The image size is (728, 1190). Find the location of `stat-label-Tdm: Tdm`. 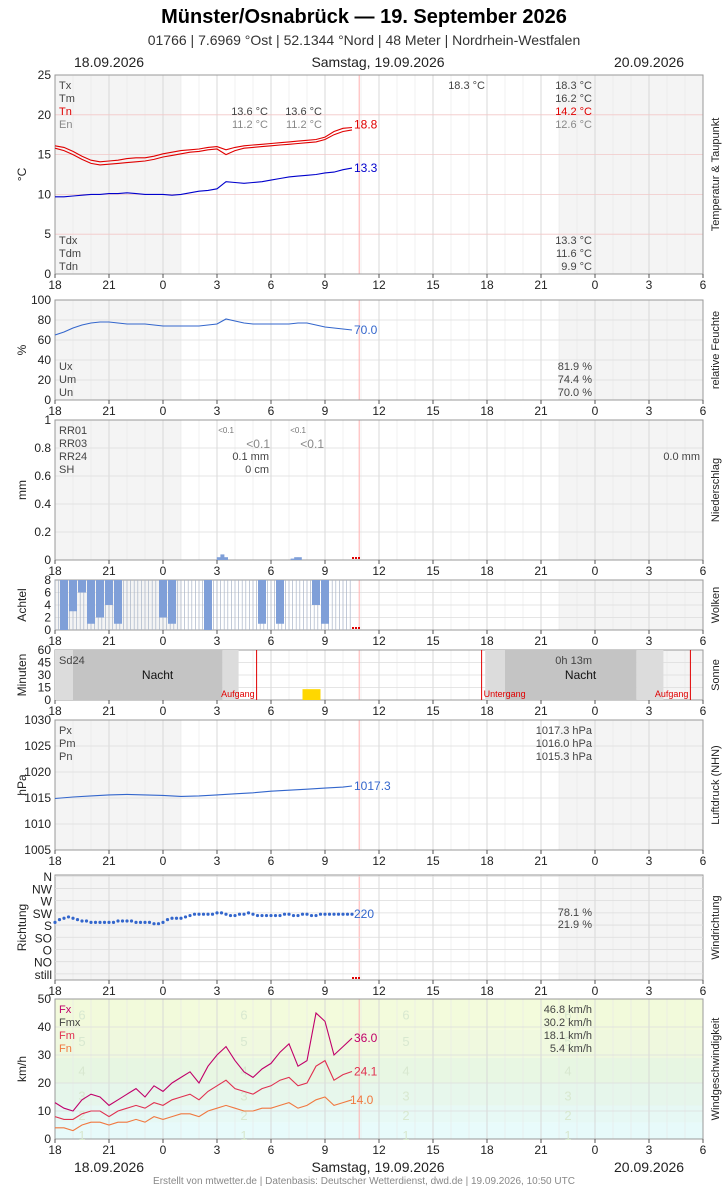

stat-label-Tdm: Tdm is located at coordinates (70, 254).